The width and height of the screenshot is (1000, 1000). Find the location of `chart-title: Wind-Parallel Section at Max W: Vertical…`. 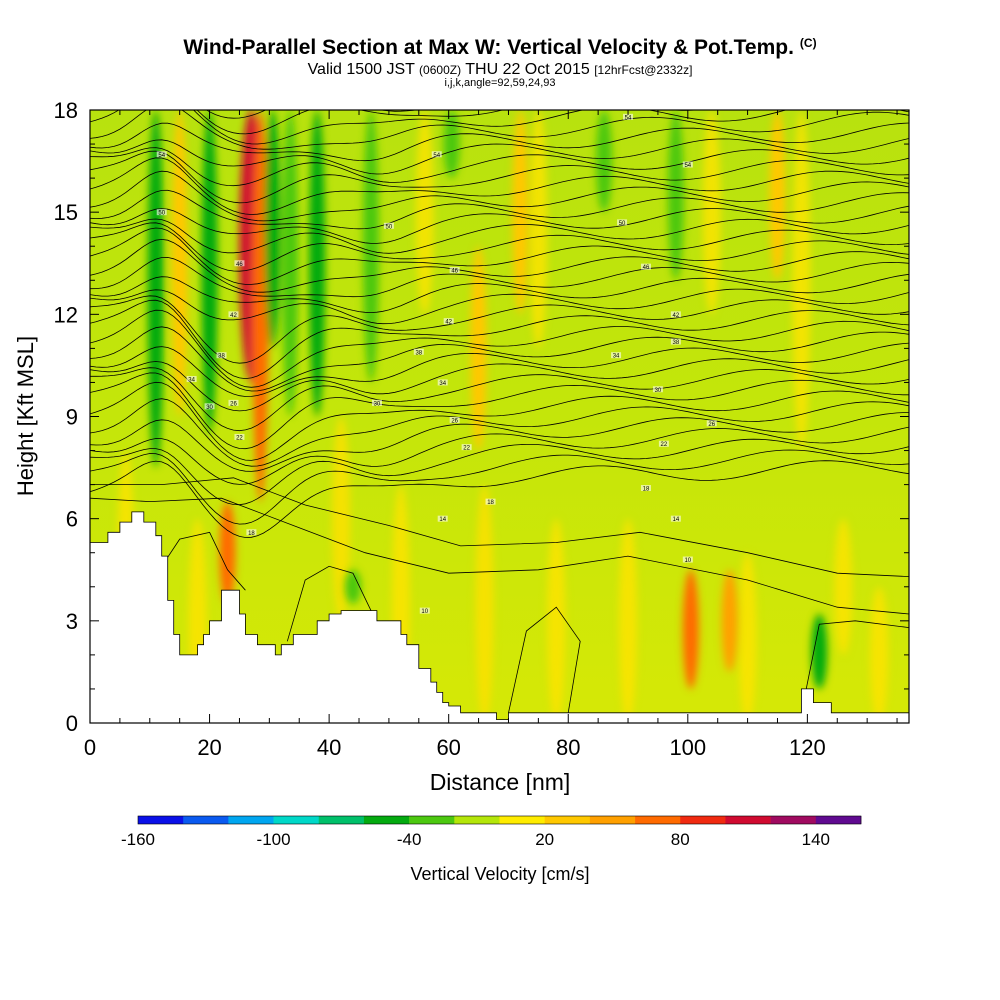

chart-title: Wind-Parallel Section at Max W: Vertical… is located at coordinates (500, 48).